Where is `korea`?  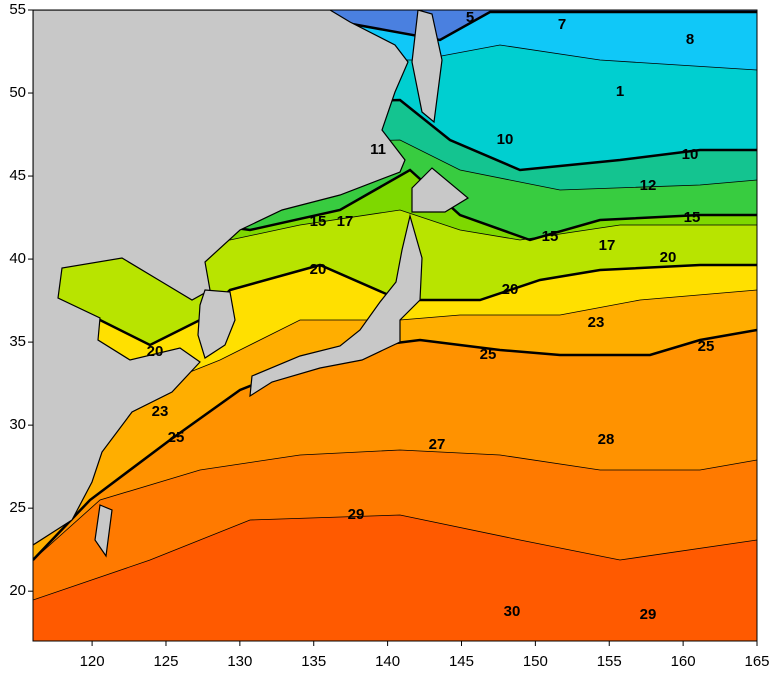 korea is located at coordinates (216, 324).